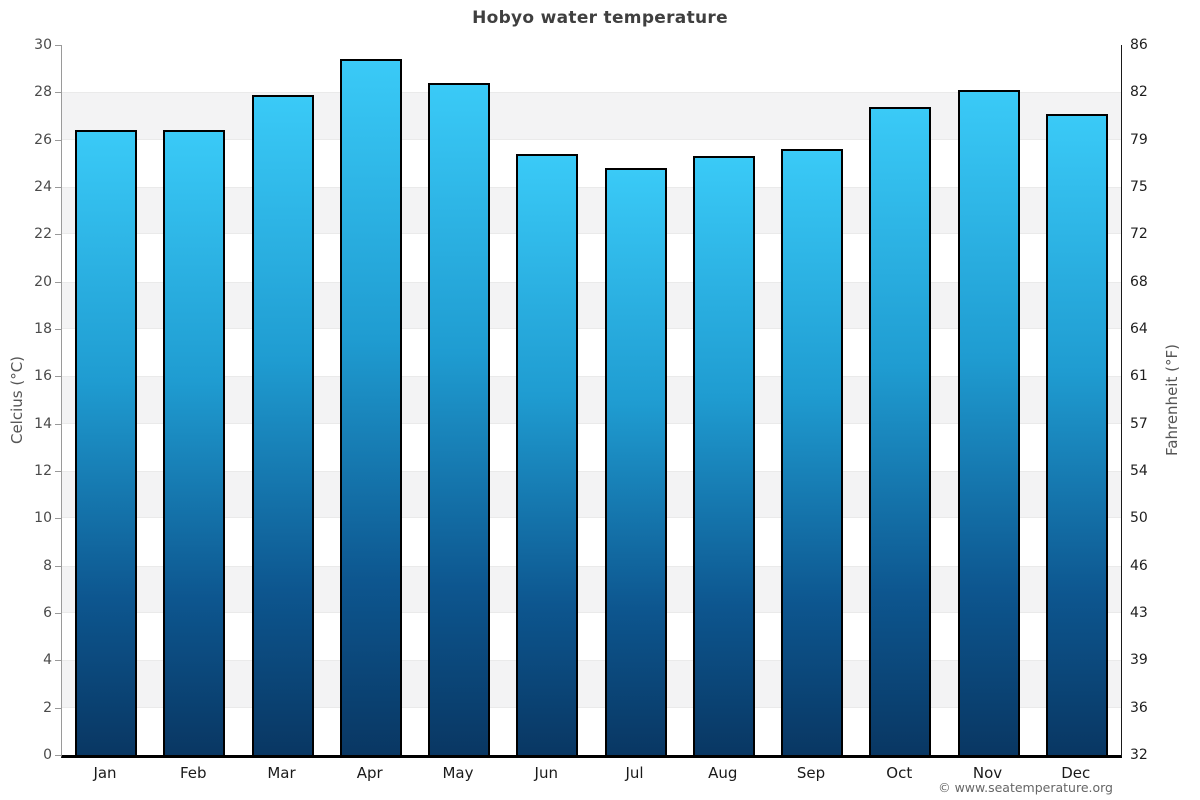 This screenshot has width=1200, height=800. I want to click on y-tick-fahrenheit-46: 46, so click(1139, 565).